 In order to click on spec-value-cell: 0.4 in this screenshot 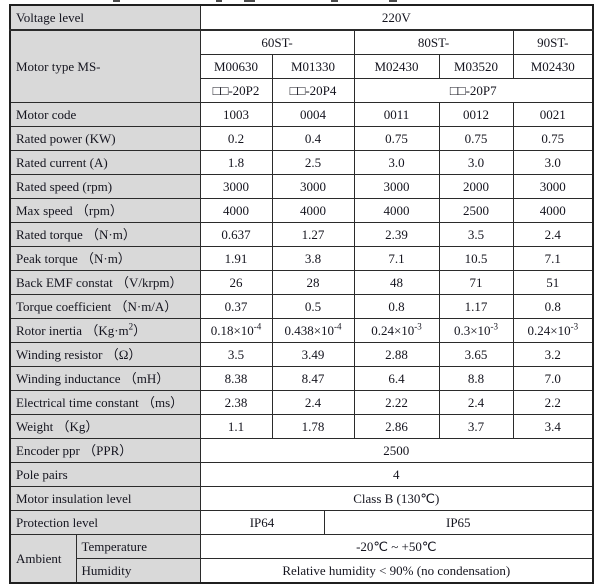, I will do `click(313, 138)`.